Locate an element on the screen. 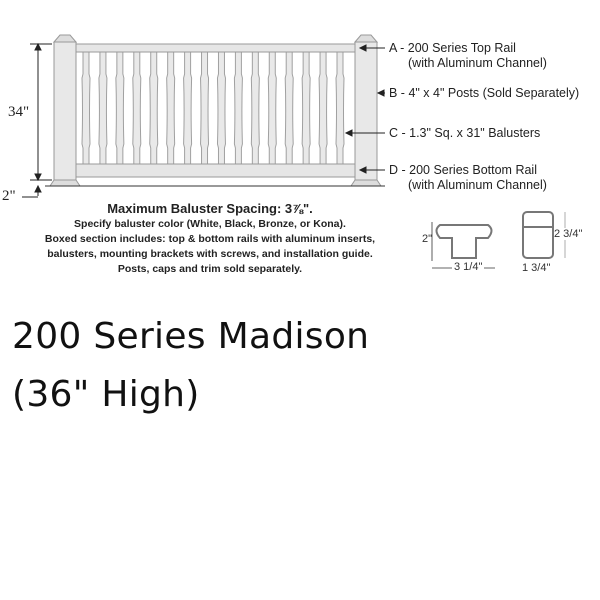 This screenshot has width=600, height=600. left-post is located at coordinates (65, 110).